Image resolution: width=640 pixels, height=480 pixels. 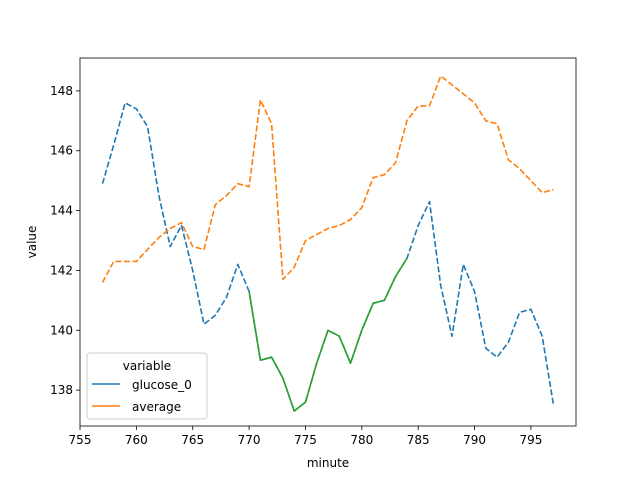 I want to click on y-axis: 138 140 142 144 146 148, so click(x=65, y=240).